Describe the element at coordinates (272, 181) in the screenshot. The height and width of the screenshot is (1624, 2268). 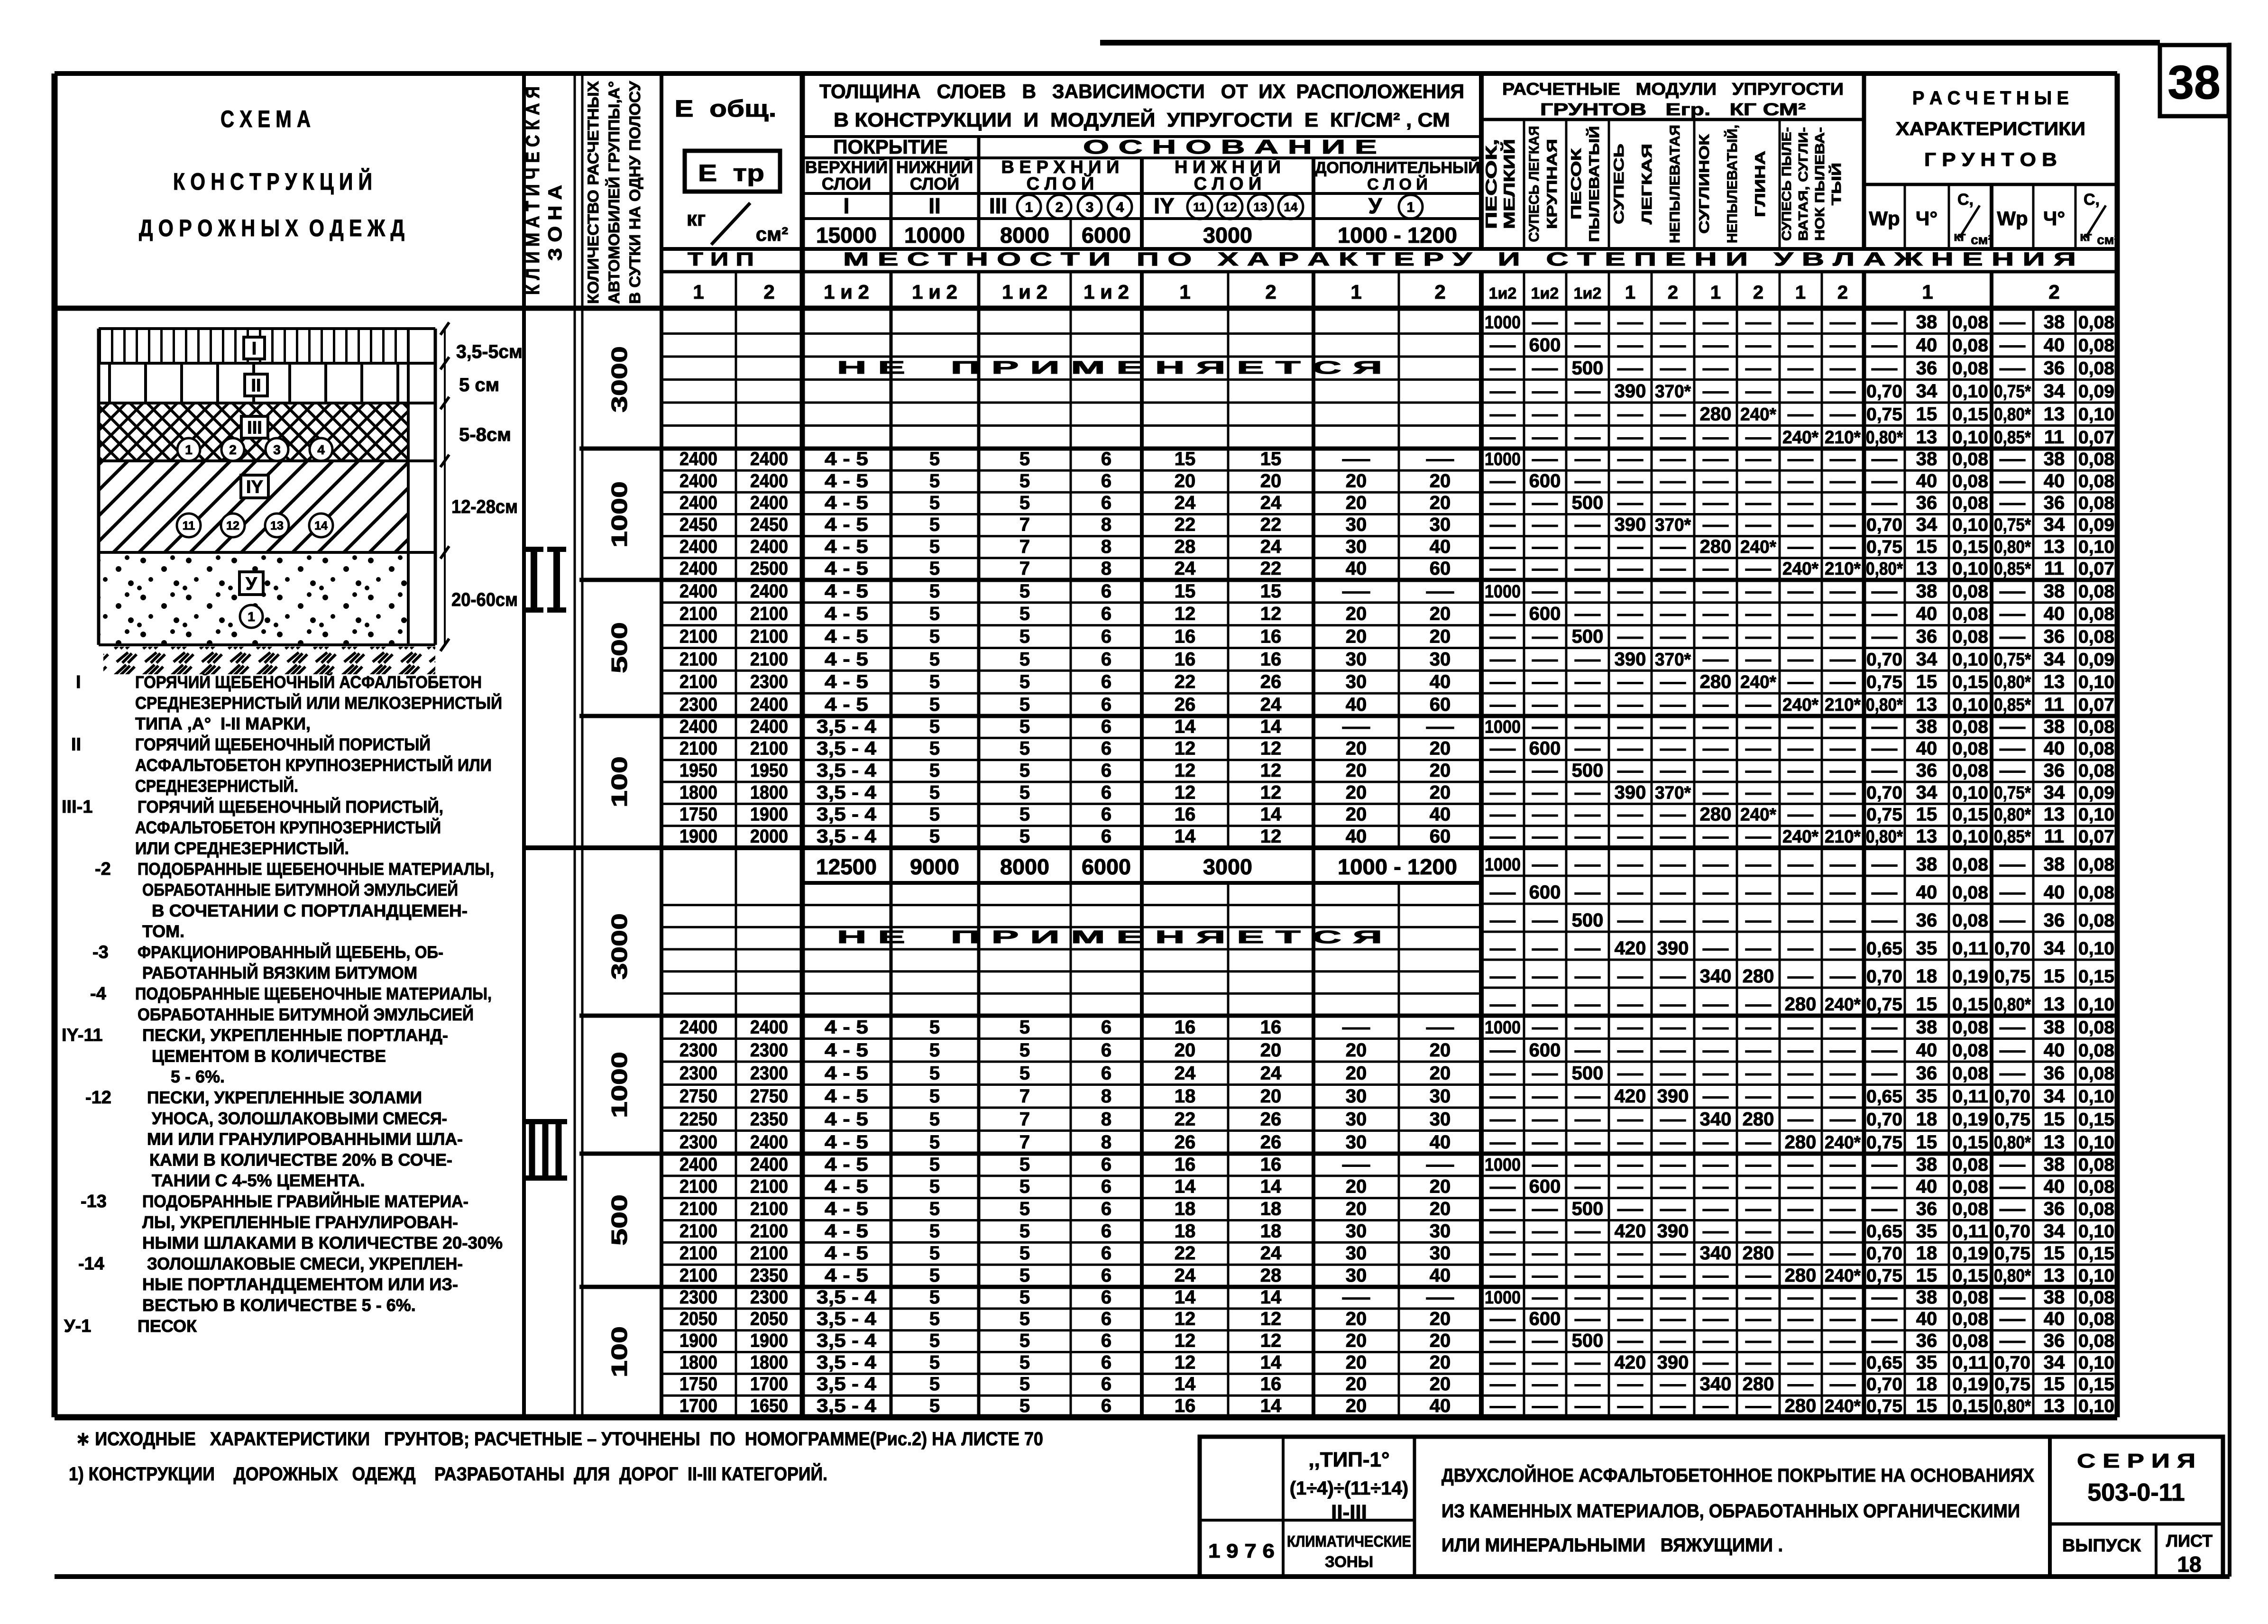
I see `svg-text: К О Н С Т Р У К Ц И Й` at that location.